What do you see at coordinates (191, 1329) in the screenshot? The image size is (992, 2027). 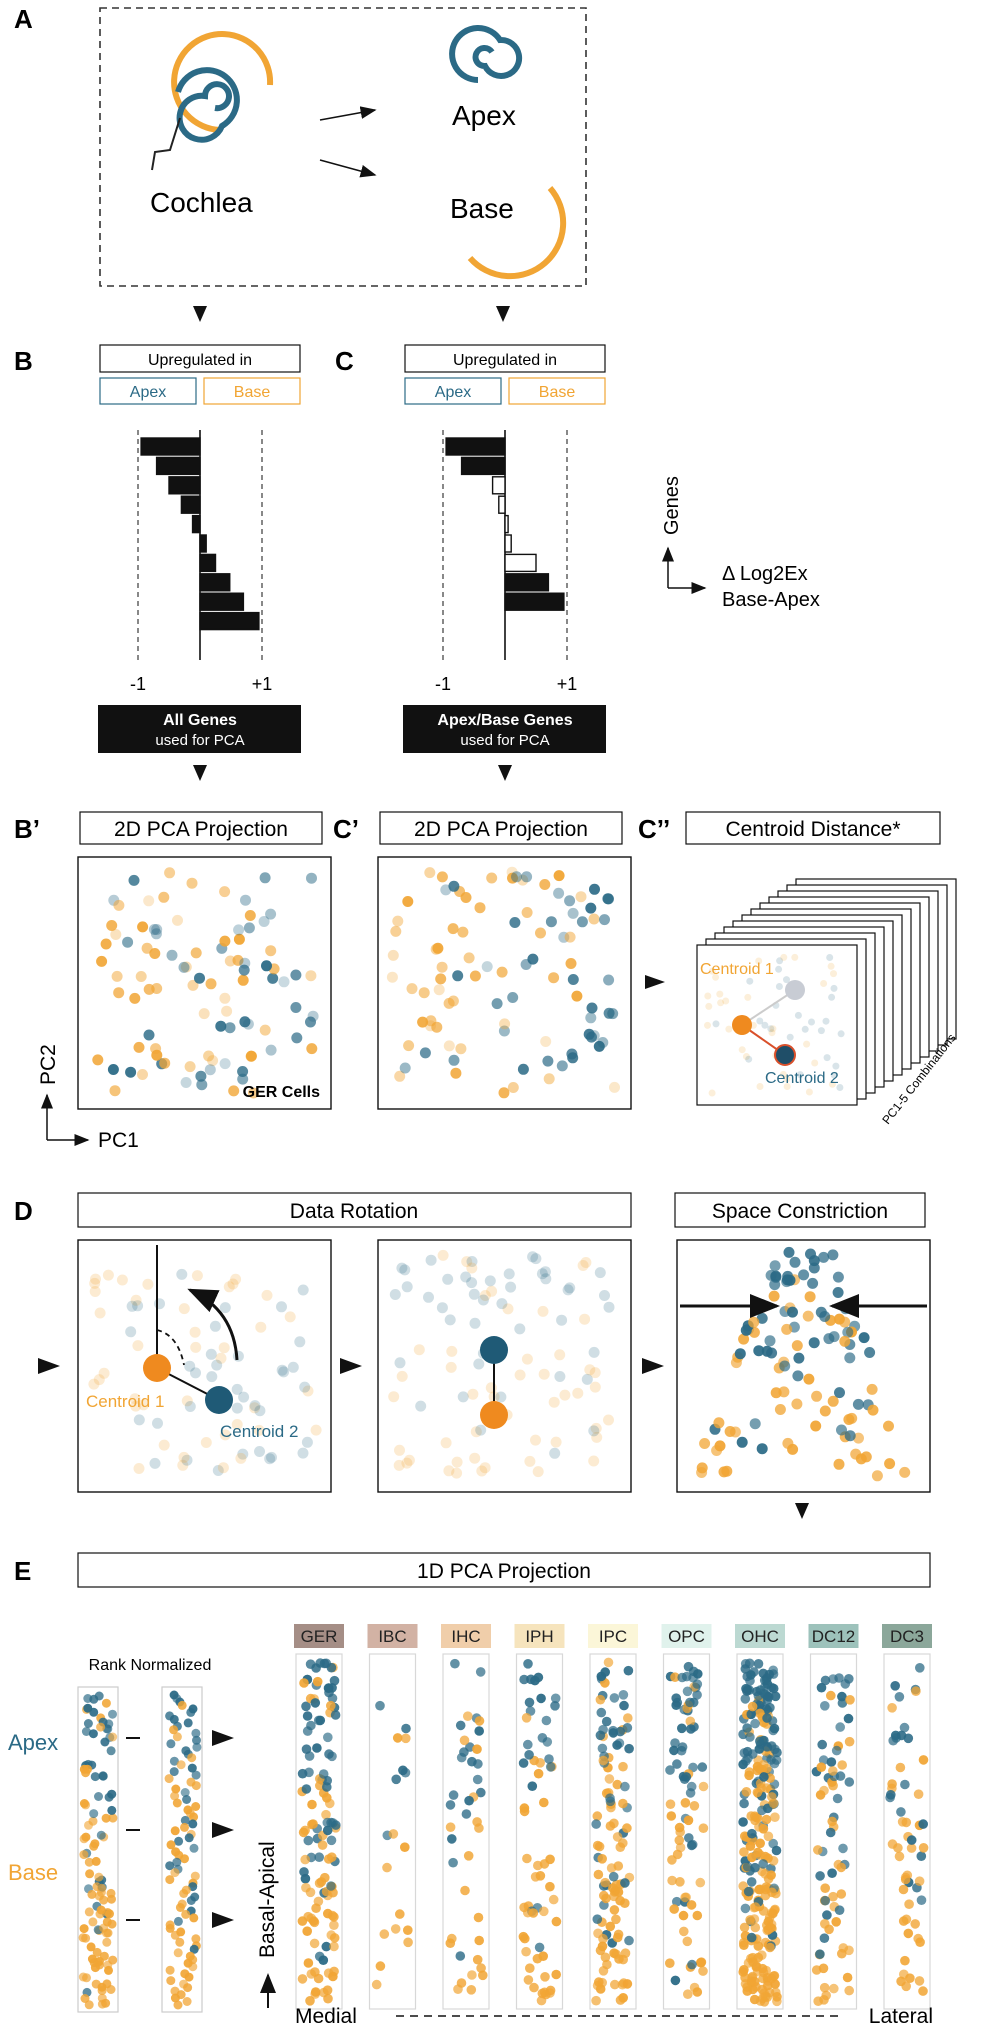 I see `d1-rotation-overlay` at bounding box center [191, 1329].